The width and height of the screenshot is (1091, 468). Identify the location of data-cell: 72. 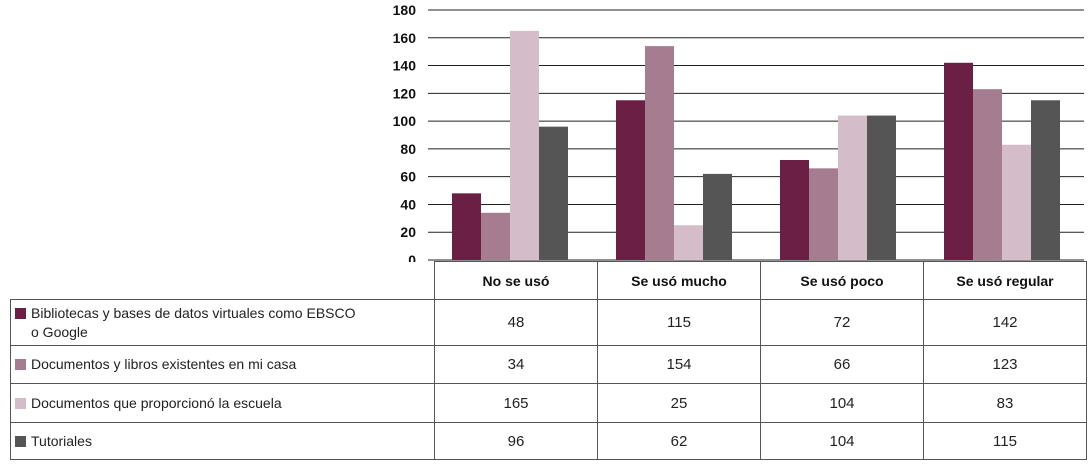
(842, 322).